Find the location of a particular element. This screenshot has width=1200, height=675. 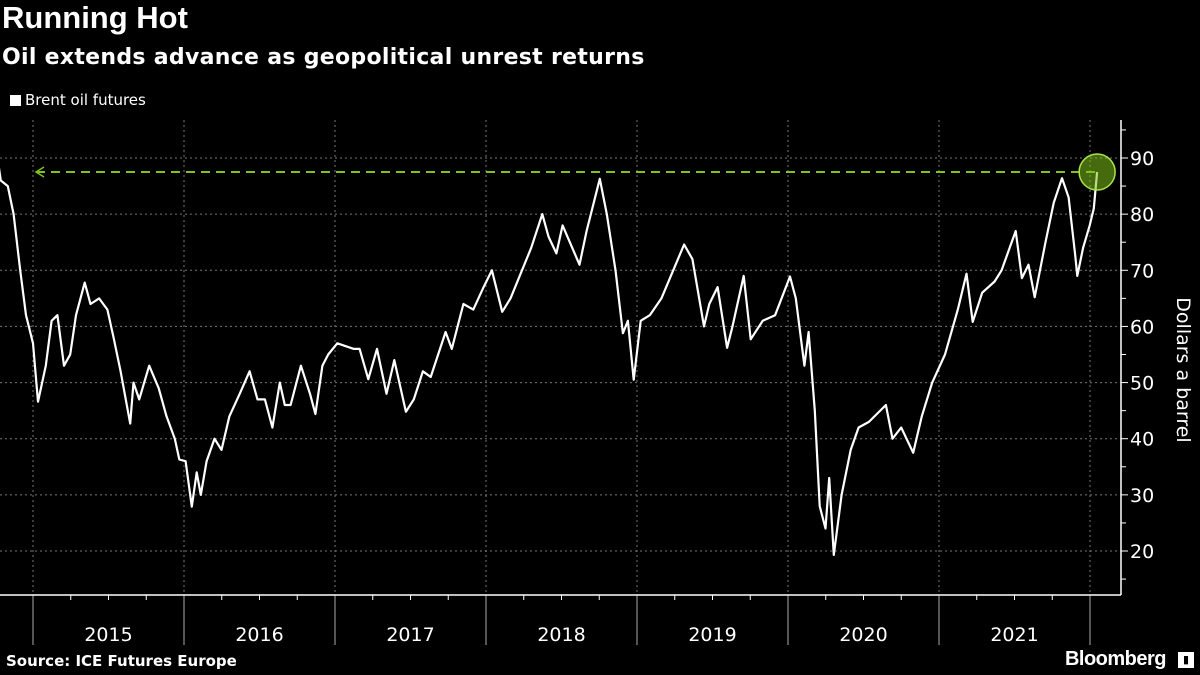

y-tick-label: 80 is located at coordinates (1142, 215).